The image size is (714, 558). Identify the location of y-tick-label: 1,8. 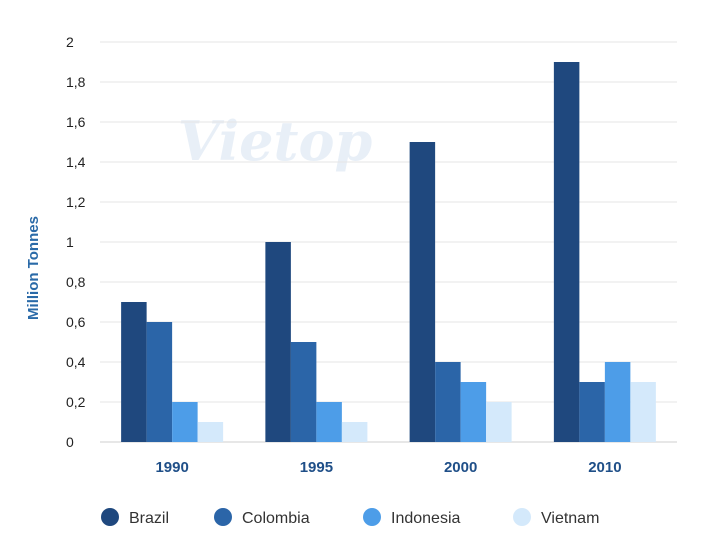
(76, 82).